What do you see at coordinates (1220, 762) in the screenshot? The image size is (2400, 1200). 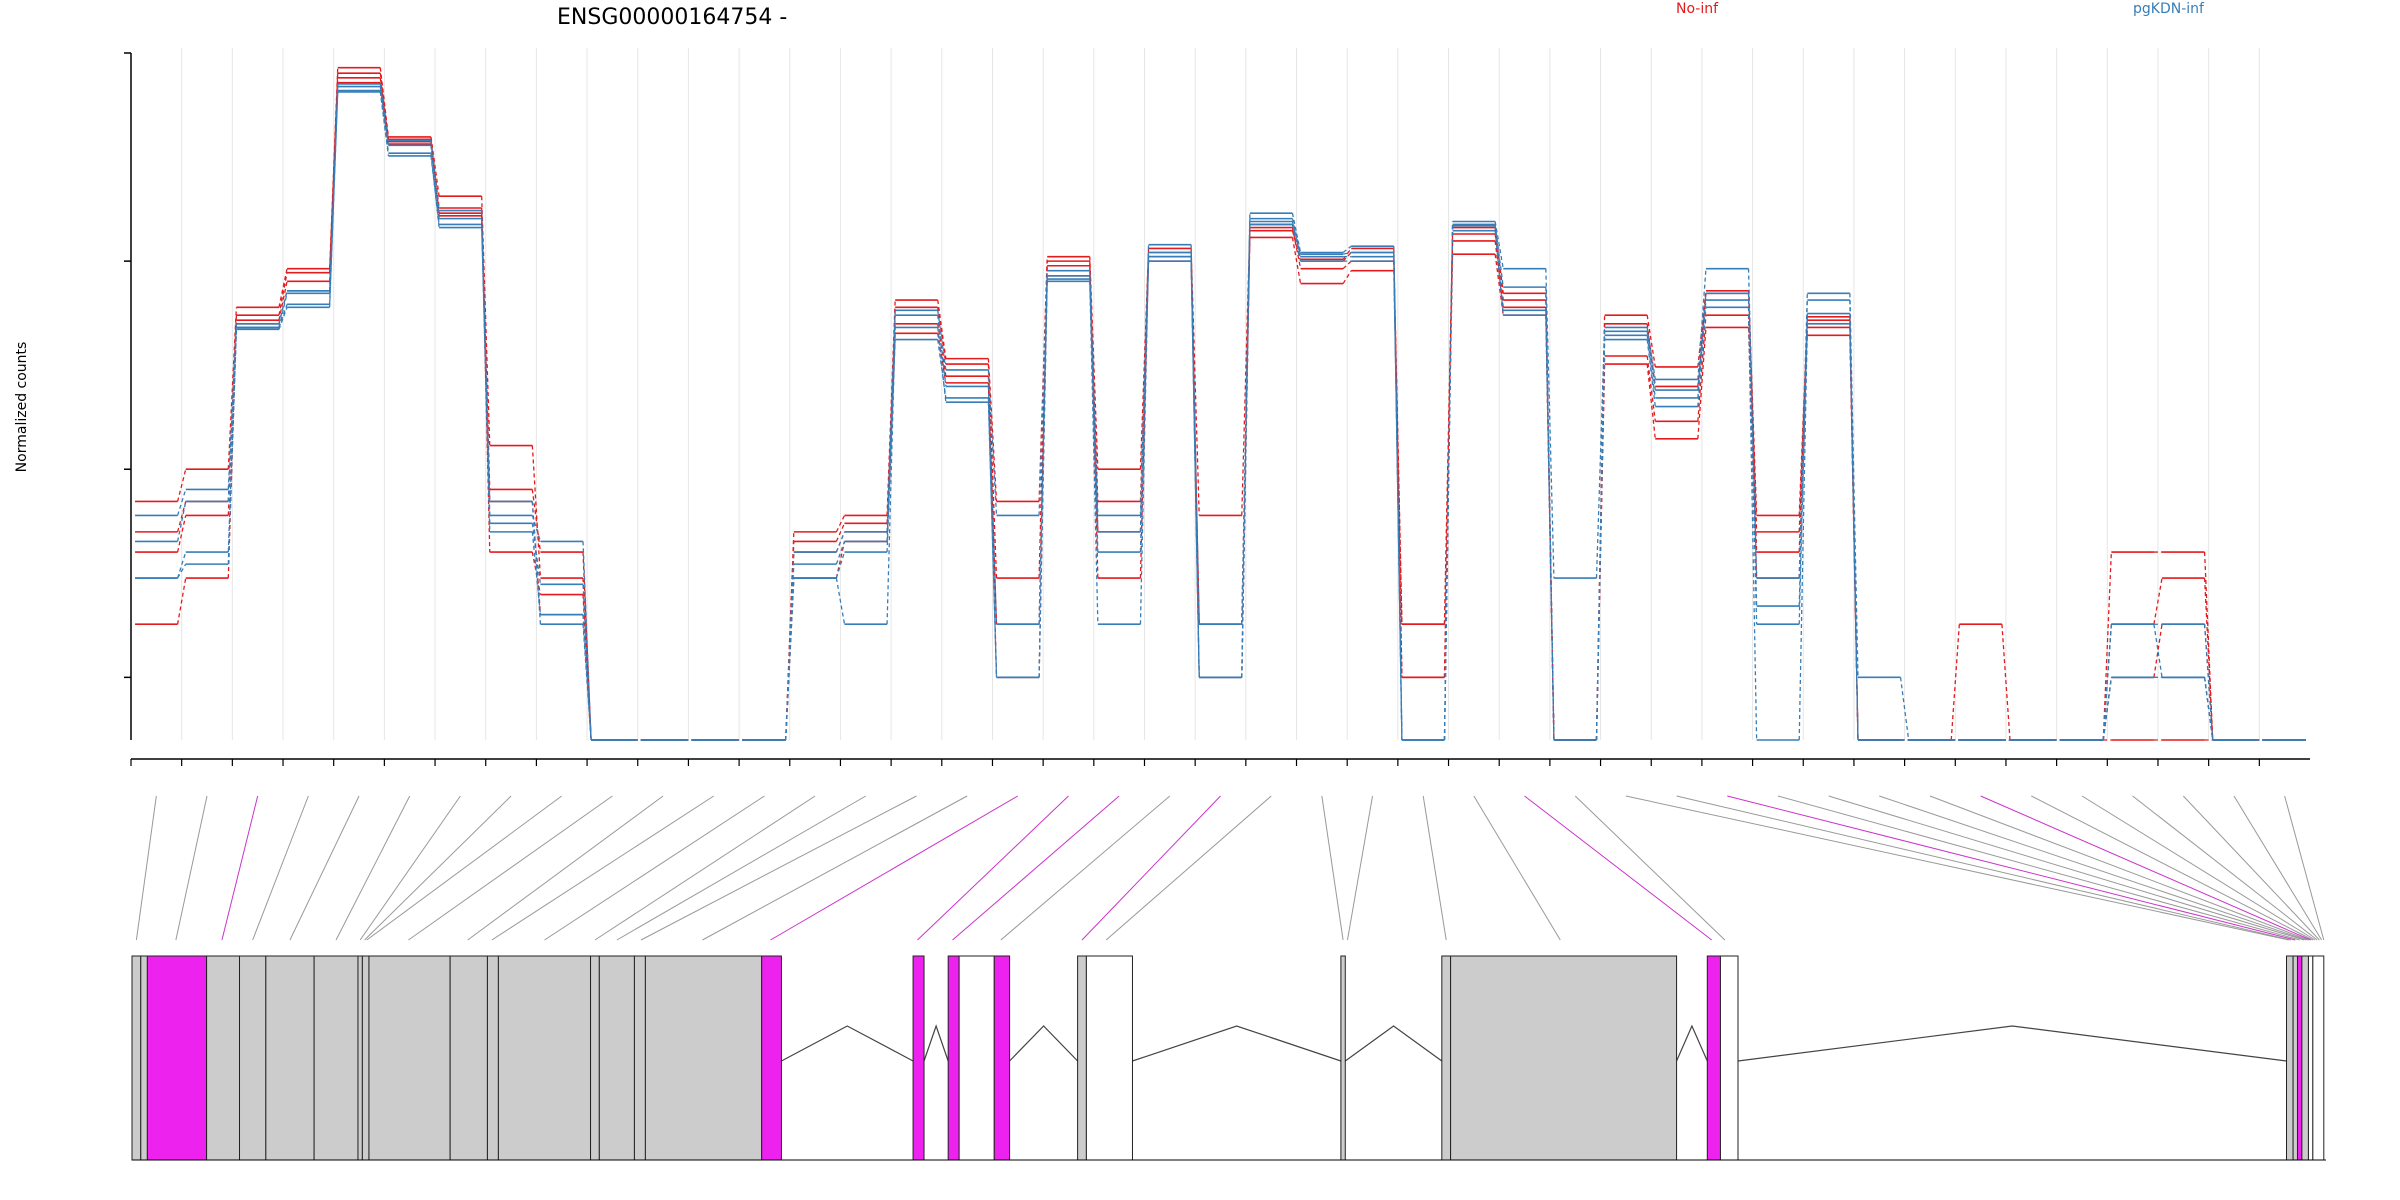 I see `x-axis` at bounding box center [1220, 762].